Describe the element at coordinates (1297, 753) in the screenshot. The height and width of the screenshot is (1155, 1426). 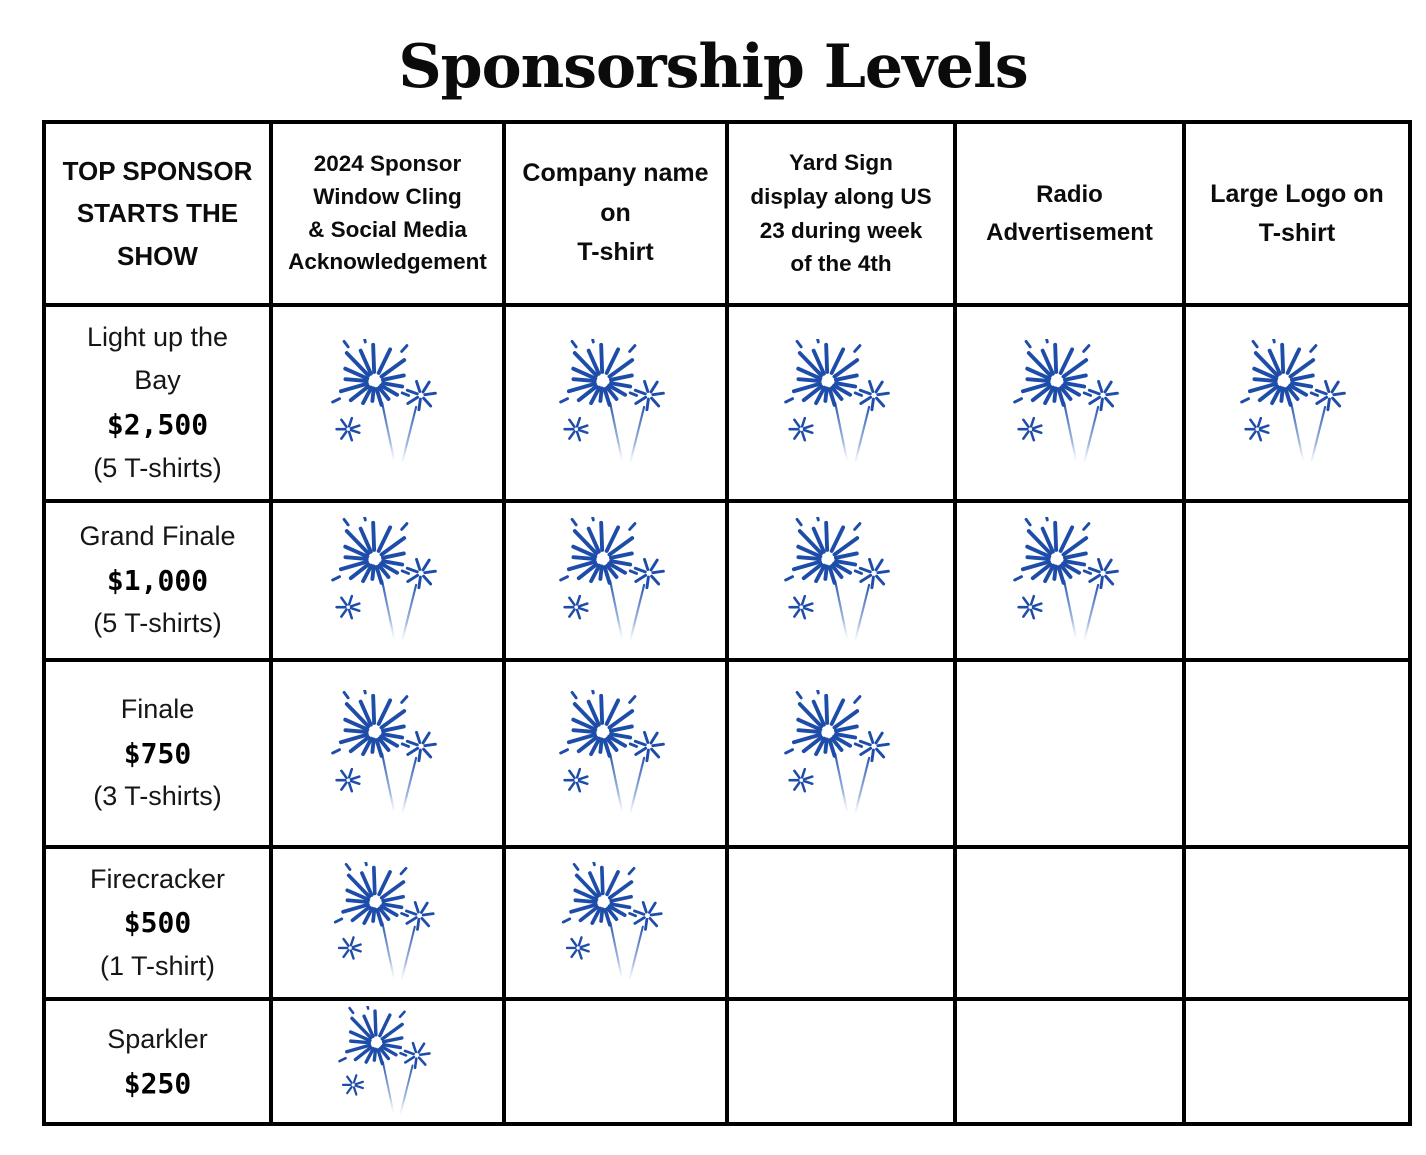
I see `benefit-cell-finale-large-logo-tshirt` at that location.